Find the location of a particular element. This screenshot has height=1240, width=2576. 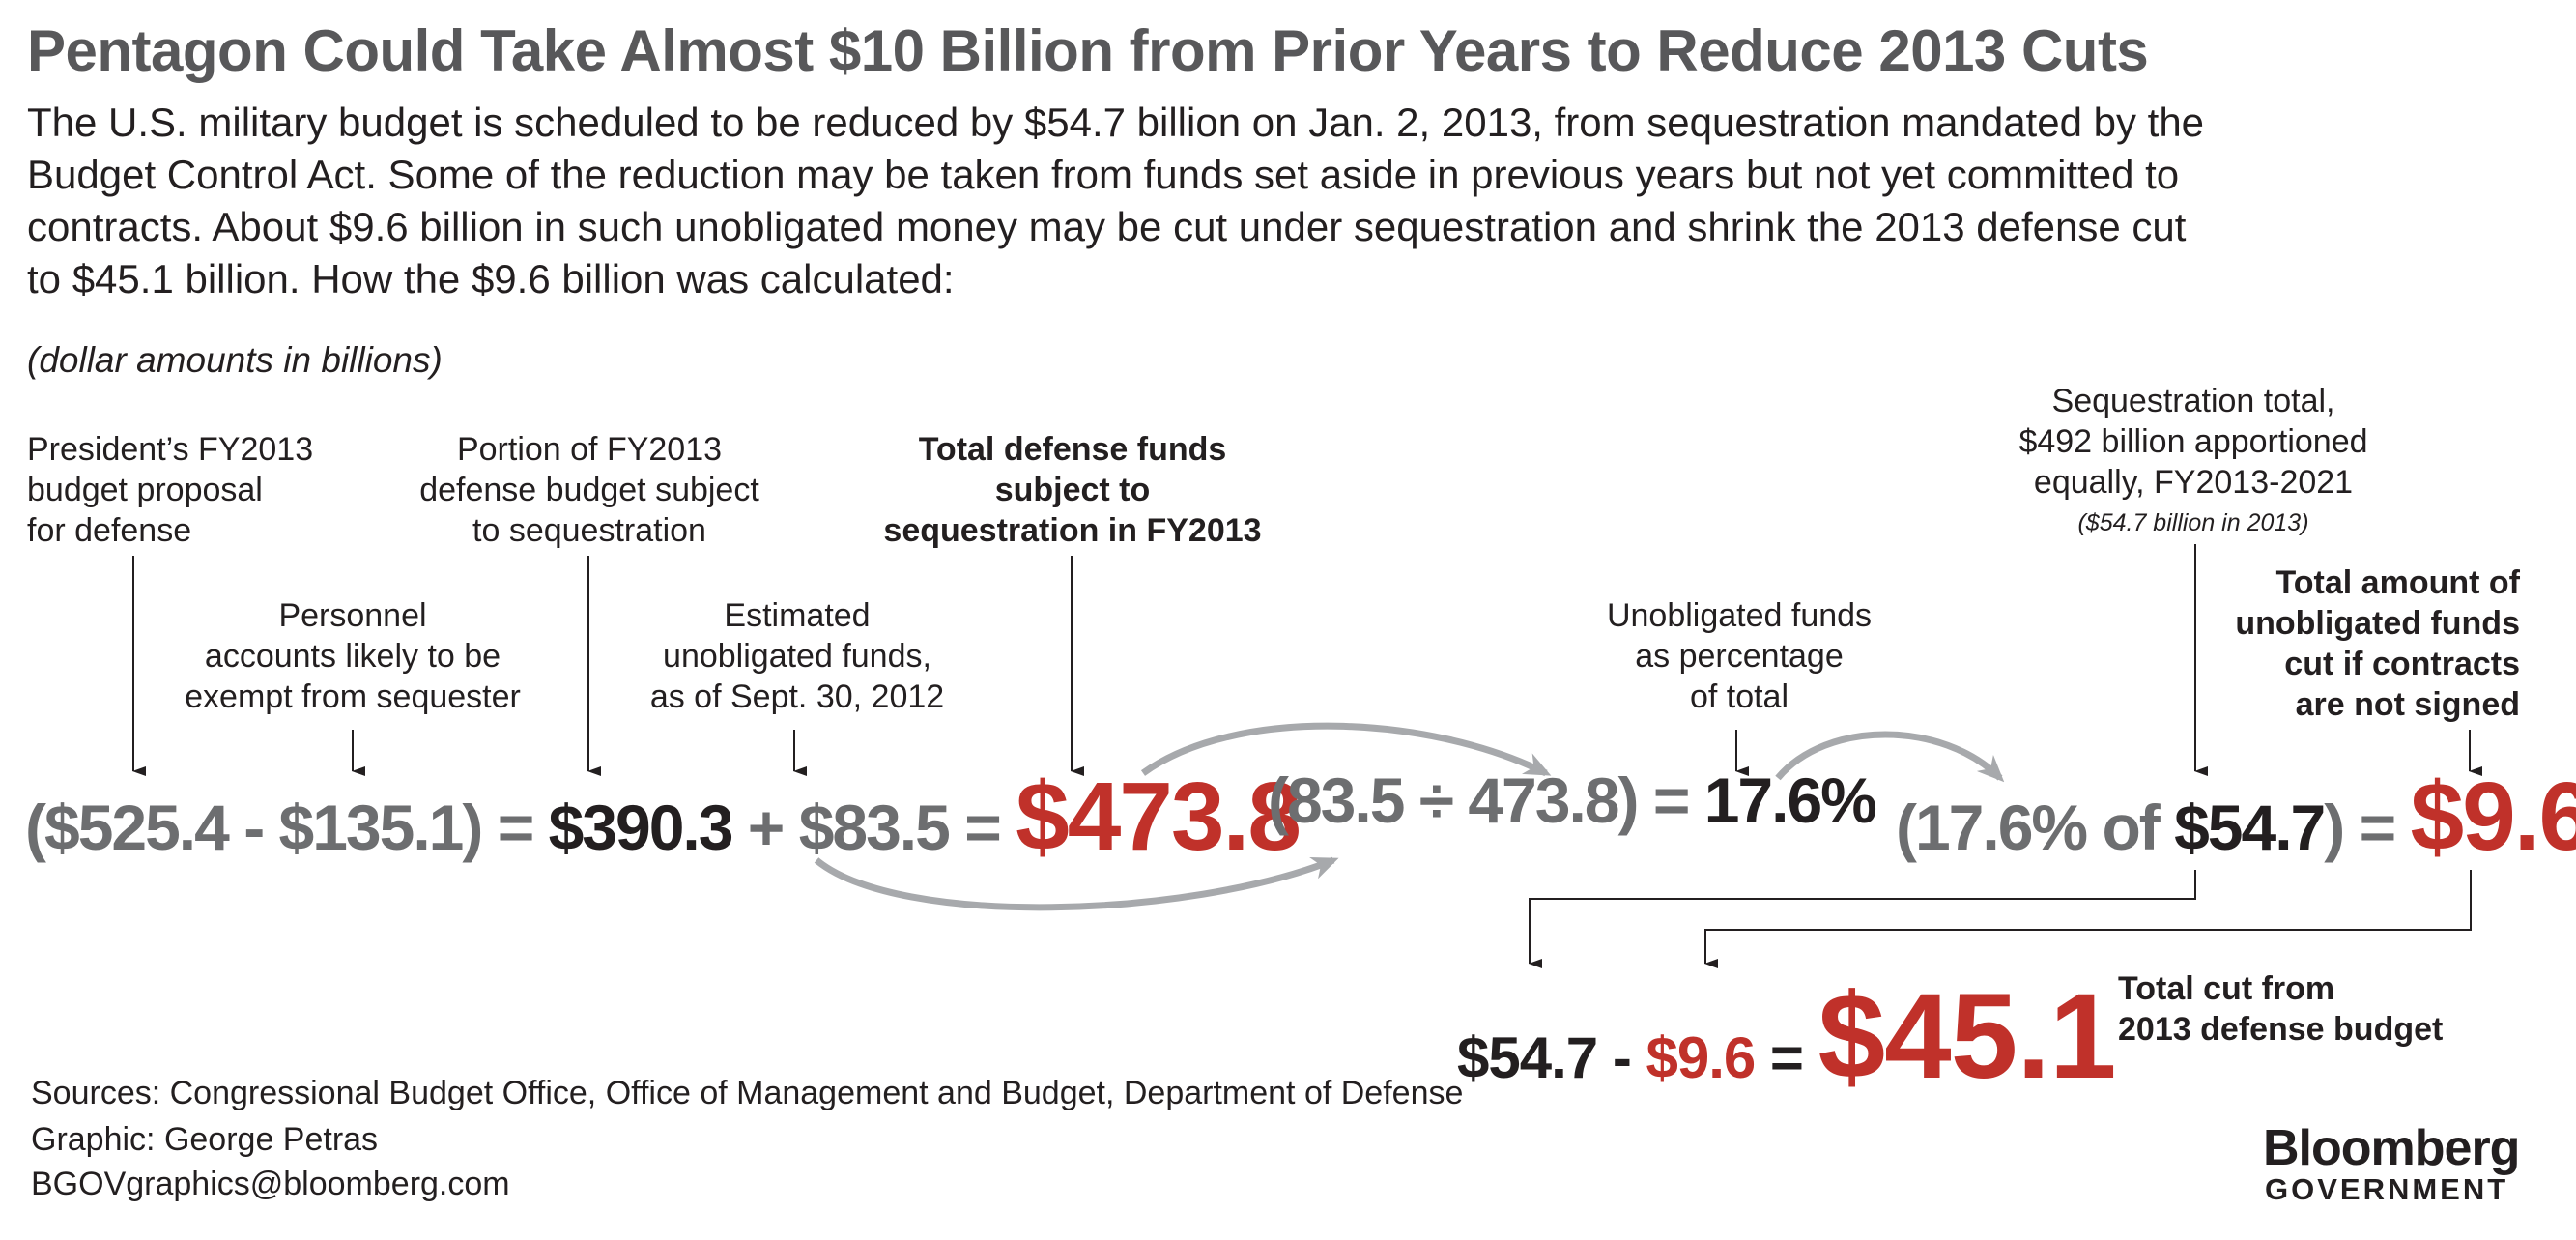

label-line: Sequestration total, is located at coordinates (2193, 401).